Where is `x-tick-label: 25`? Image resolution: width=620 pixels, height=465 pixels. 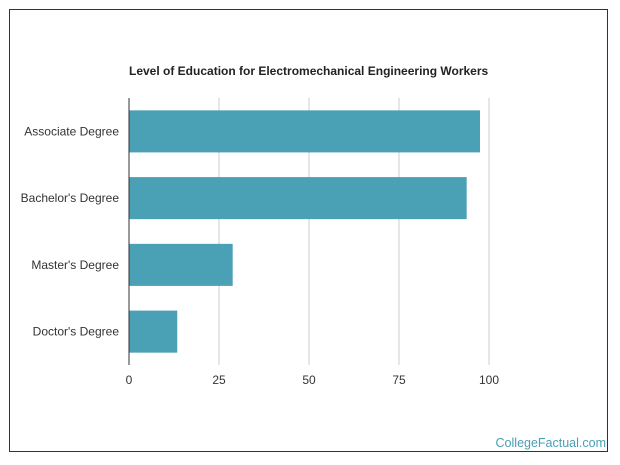
x-tick-label: 25 is located at coordinates (219, 380).